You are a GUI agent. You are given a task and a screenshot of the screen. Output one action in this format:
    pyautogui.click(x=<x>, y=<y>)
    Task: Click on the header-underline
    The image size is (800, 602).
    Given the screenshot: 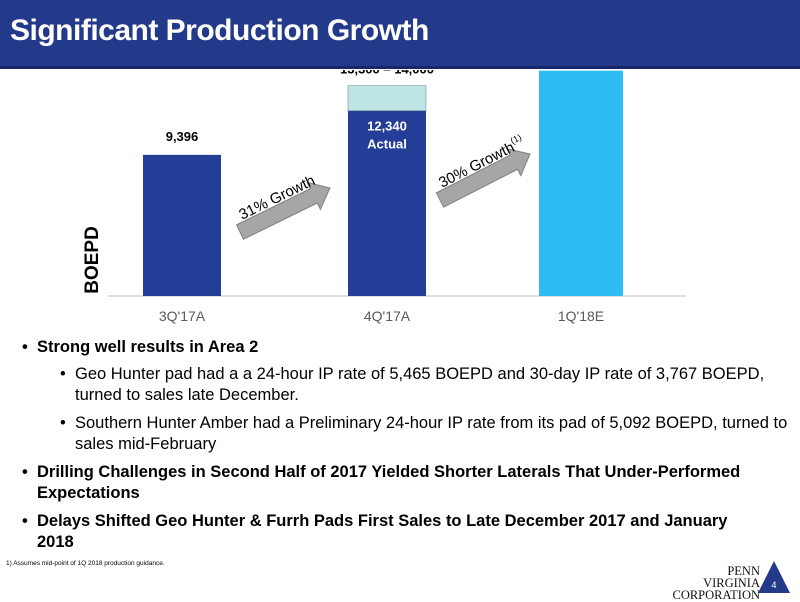 What is the action you would take?
    pyautogui.click(x=400, y=67)
    